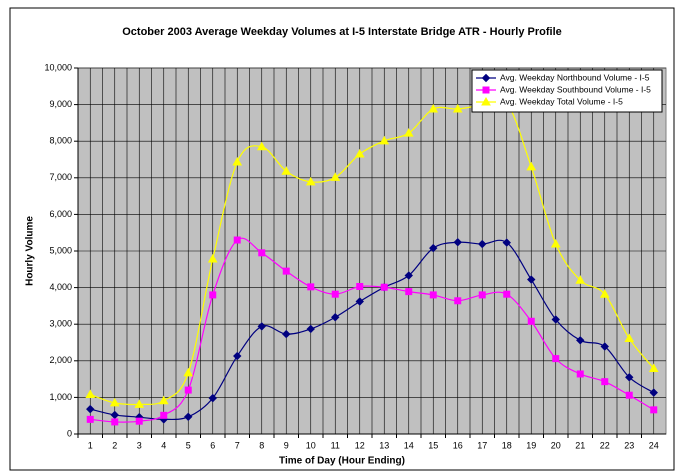 This screenshot has width=684, height=476. I want to click on x-tick-label: 15, so click(433, 445).